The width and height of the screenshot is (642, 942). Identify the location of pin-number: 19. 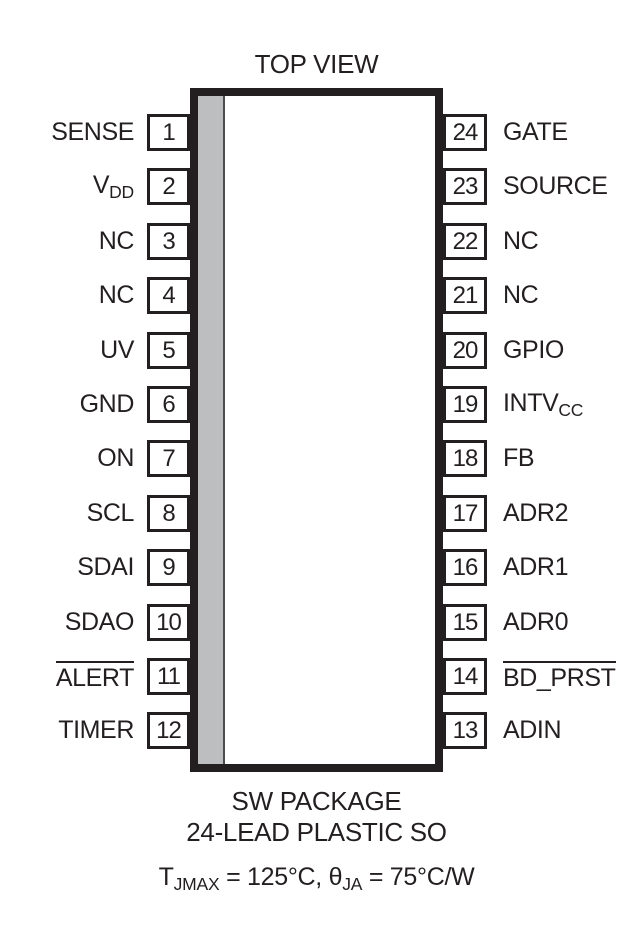
(465, 404).